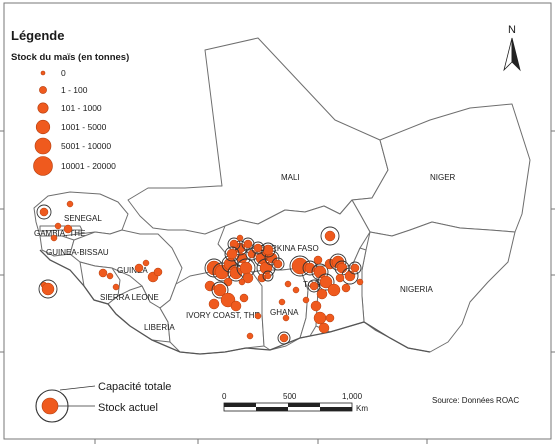  Describe the element at coordinates (70, 57) in the screenshot. I see `legend-subtitle: Stock du maïs (en tonnes)` at that location.